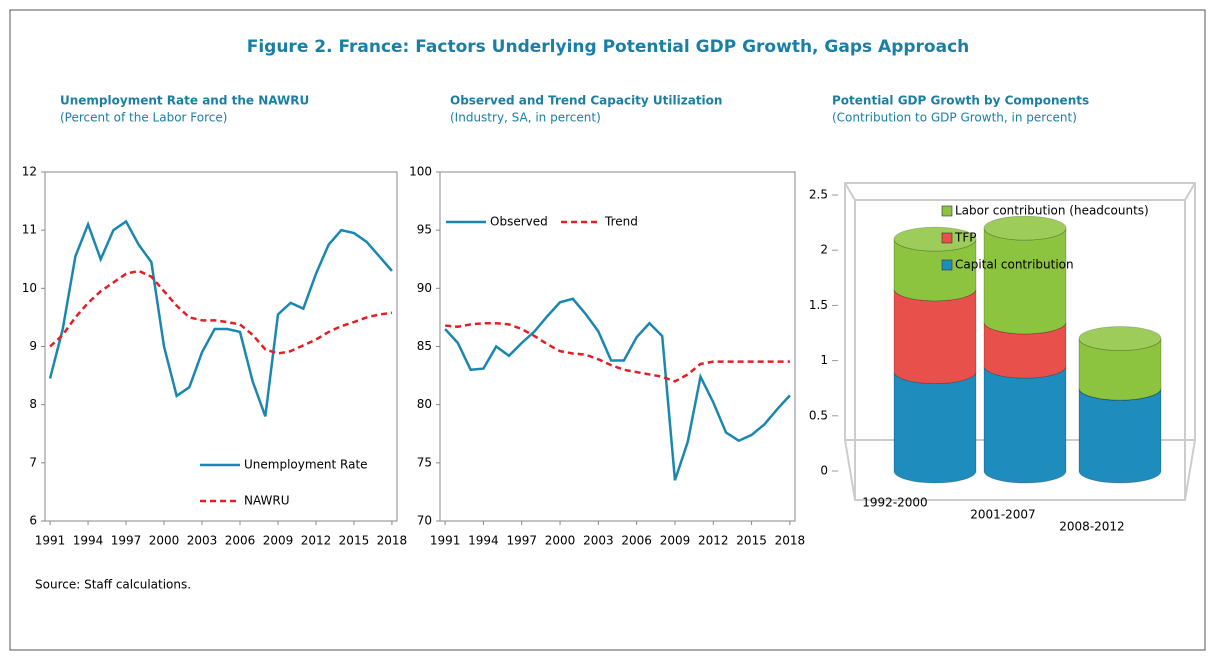 This screenshot has height=663, width=1217. I want to click on legend-label: Trend, so click(621, 222).